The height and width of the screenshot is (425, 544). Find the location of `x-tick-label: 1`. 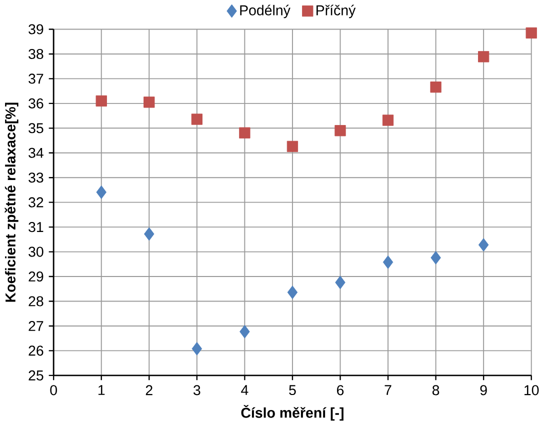

x-tick-label: 1 is located at coordinates (101, 389).